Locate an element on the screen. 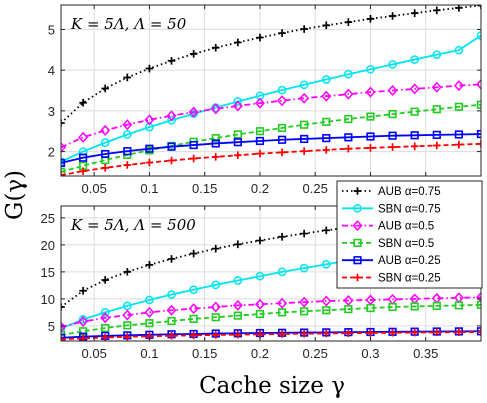  legend-label: SBN α=0.5 is located at coordinates (406, 244).